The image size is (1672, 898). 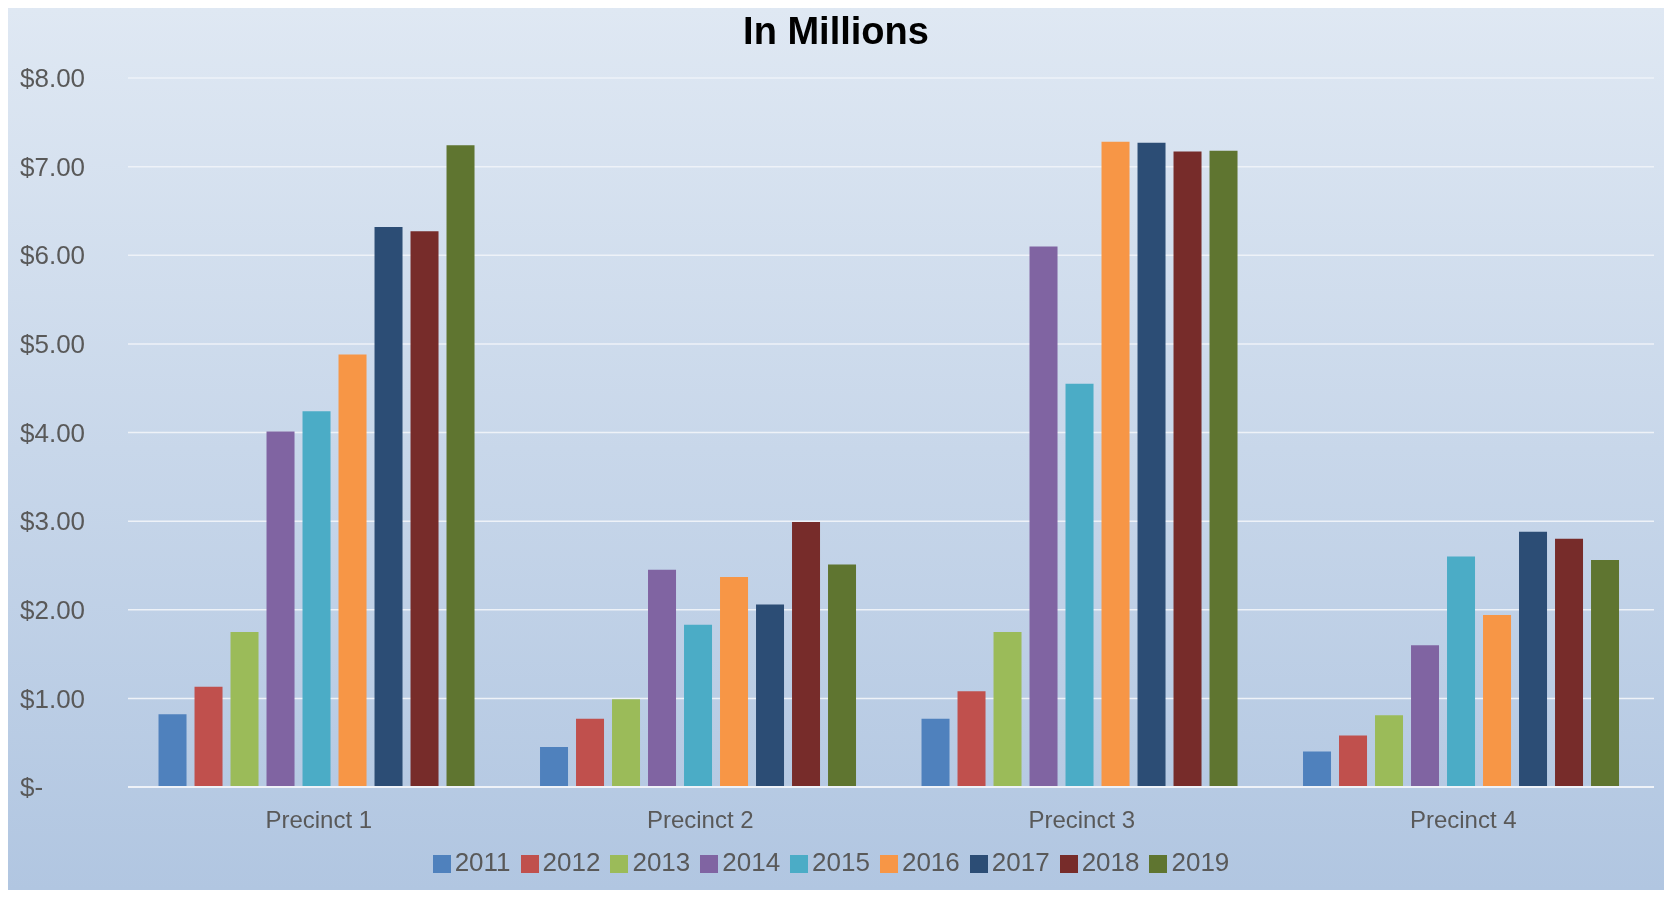 I want to click on legend-label: 2018, so click(x=1110, y=862).